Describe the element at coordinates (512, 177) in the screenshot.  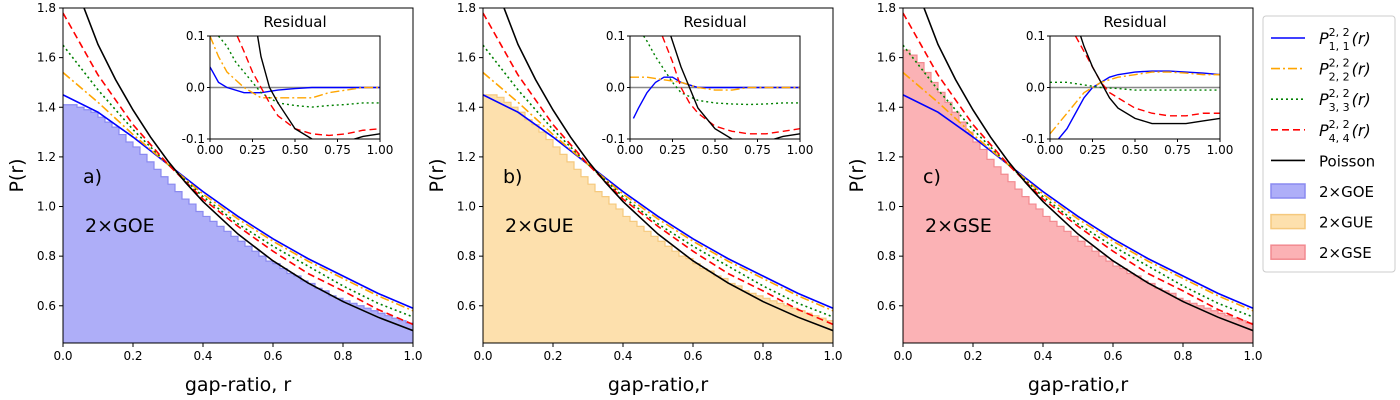
I see `panel-label: b)` at that location.